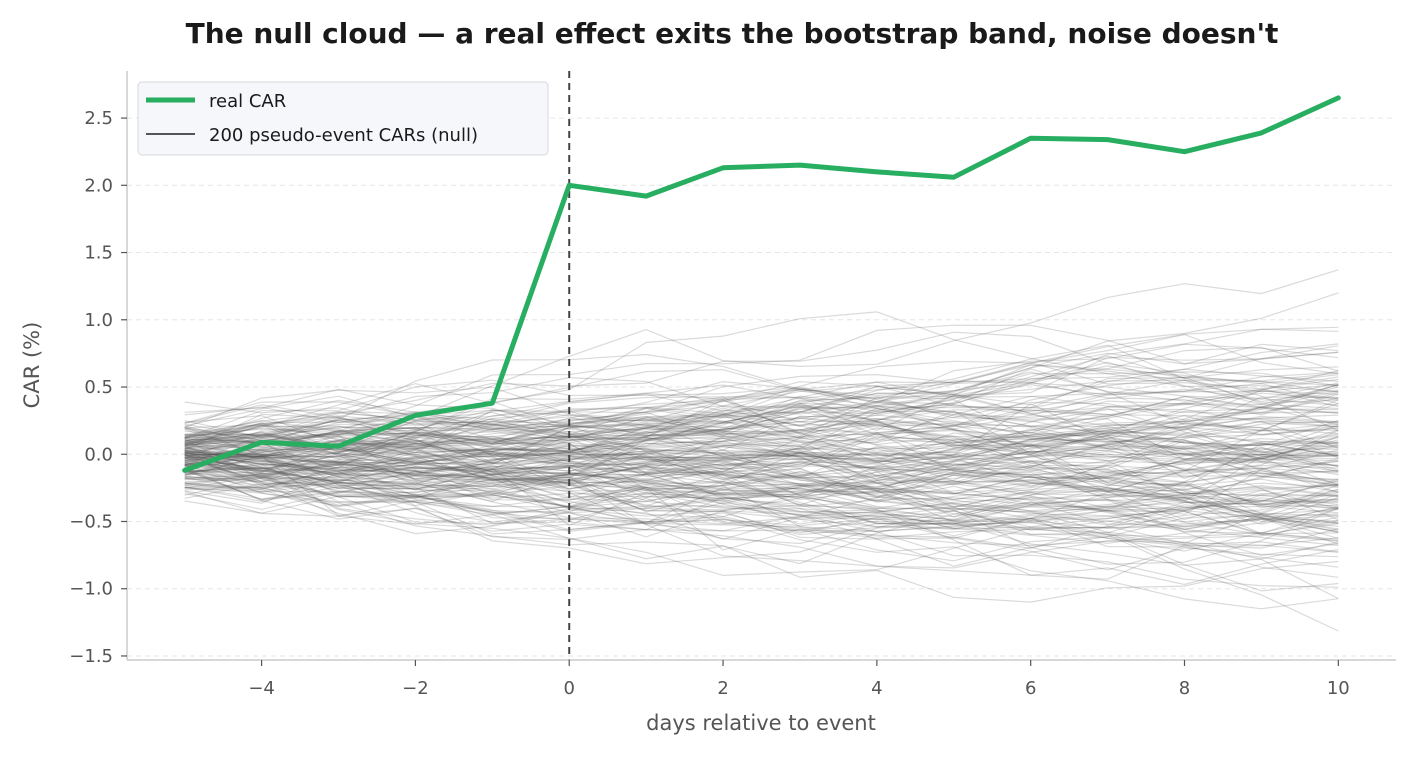 The width and height of the screenshot is (1415, 757). I want to click on legend: real CAR 200 pseudo-event CARs (null), so click(343, 118).